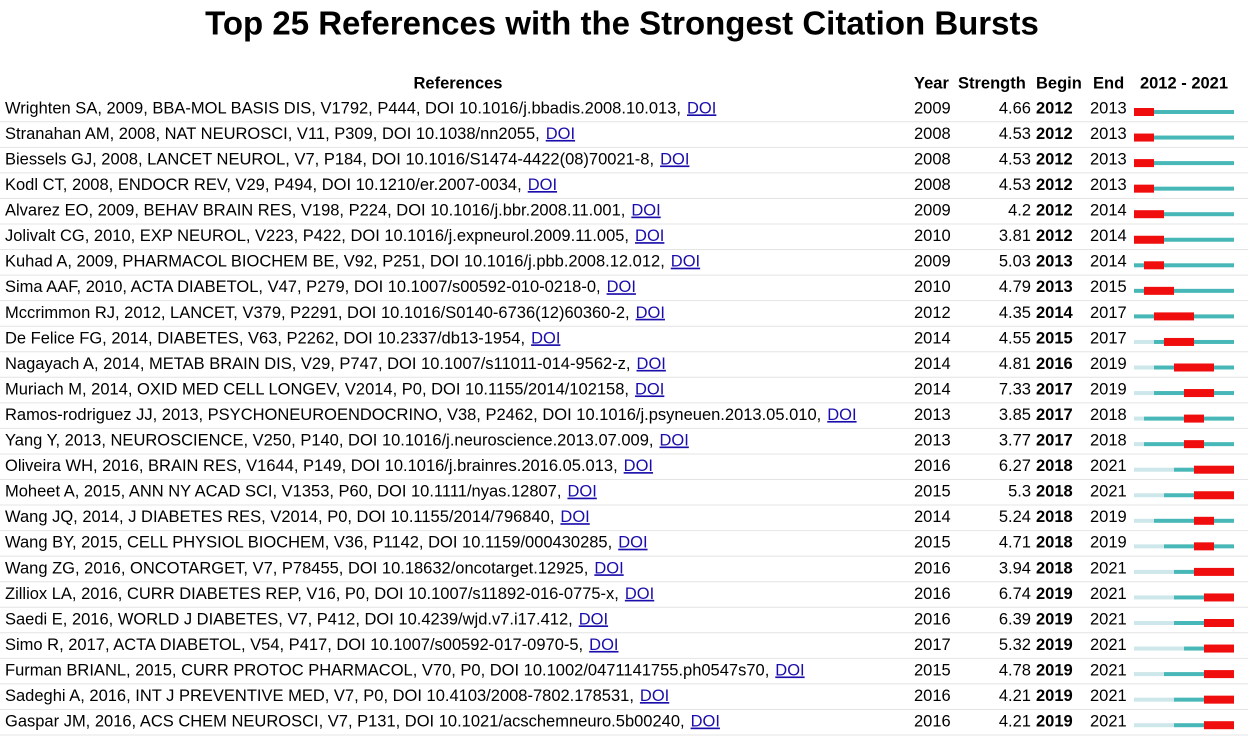 The width and height of the screenshot is (1248, 747). What do you see at coordinates (1015, 594) in the screenshot?
I see `strength: 6.74` at bounding box center [1015, 594].